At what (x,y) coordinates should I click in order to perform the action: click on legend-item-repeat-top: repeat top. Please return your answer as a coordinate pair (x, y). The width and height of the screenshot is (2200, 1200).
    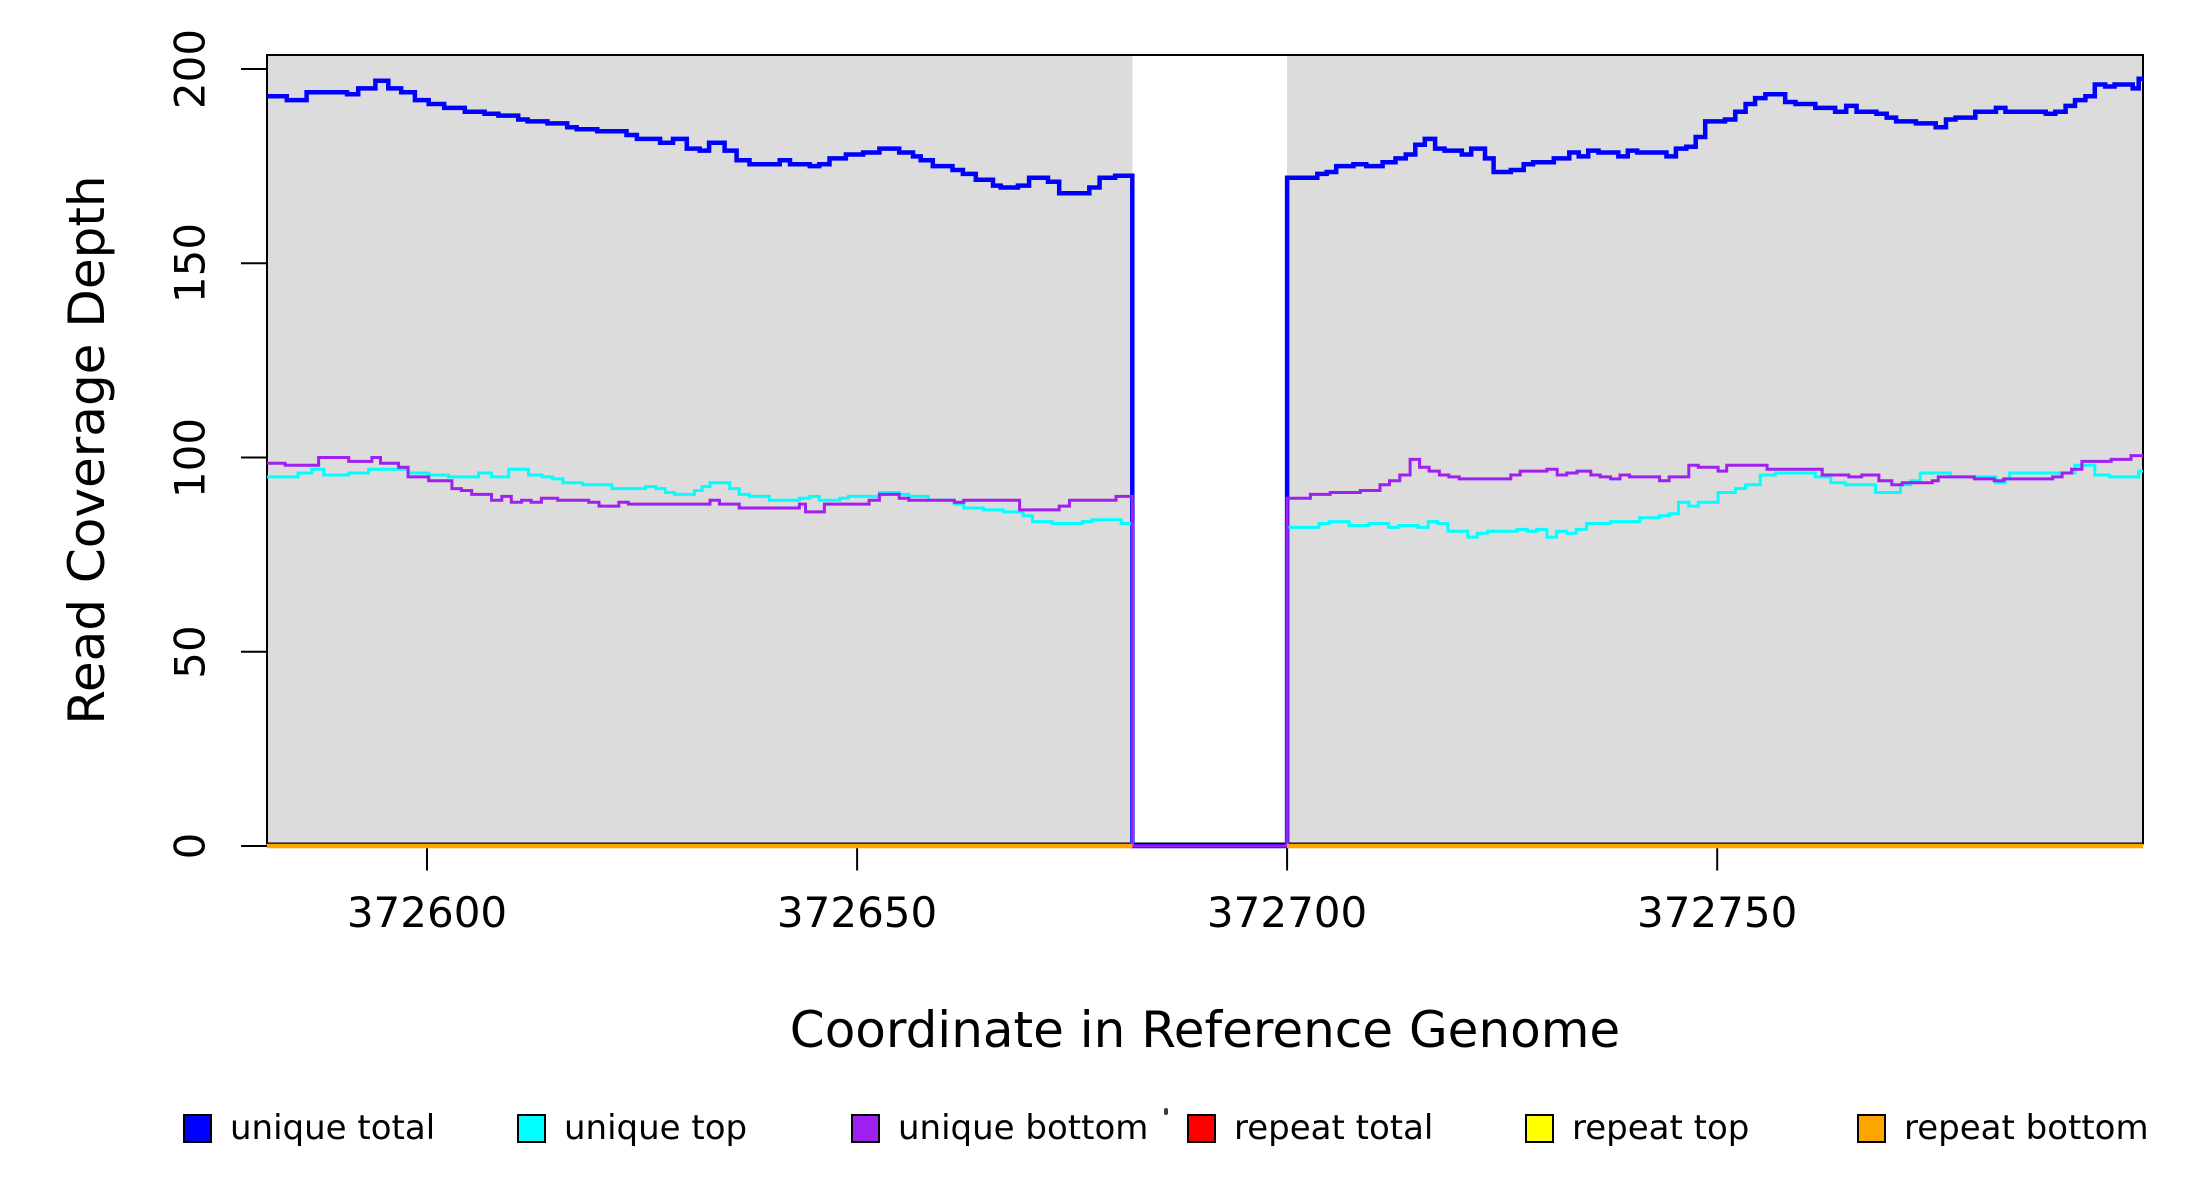
    Looking at the image, I should click on (1637, 1128).